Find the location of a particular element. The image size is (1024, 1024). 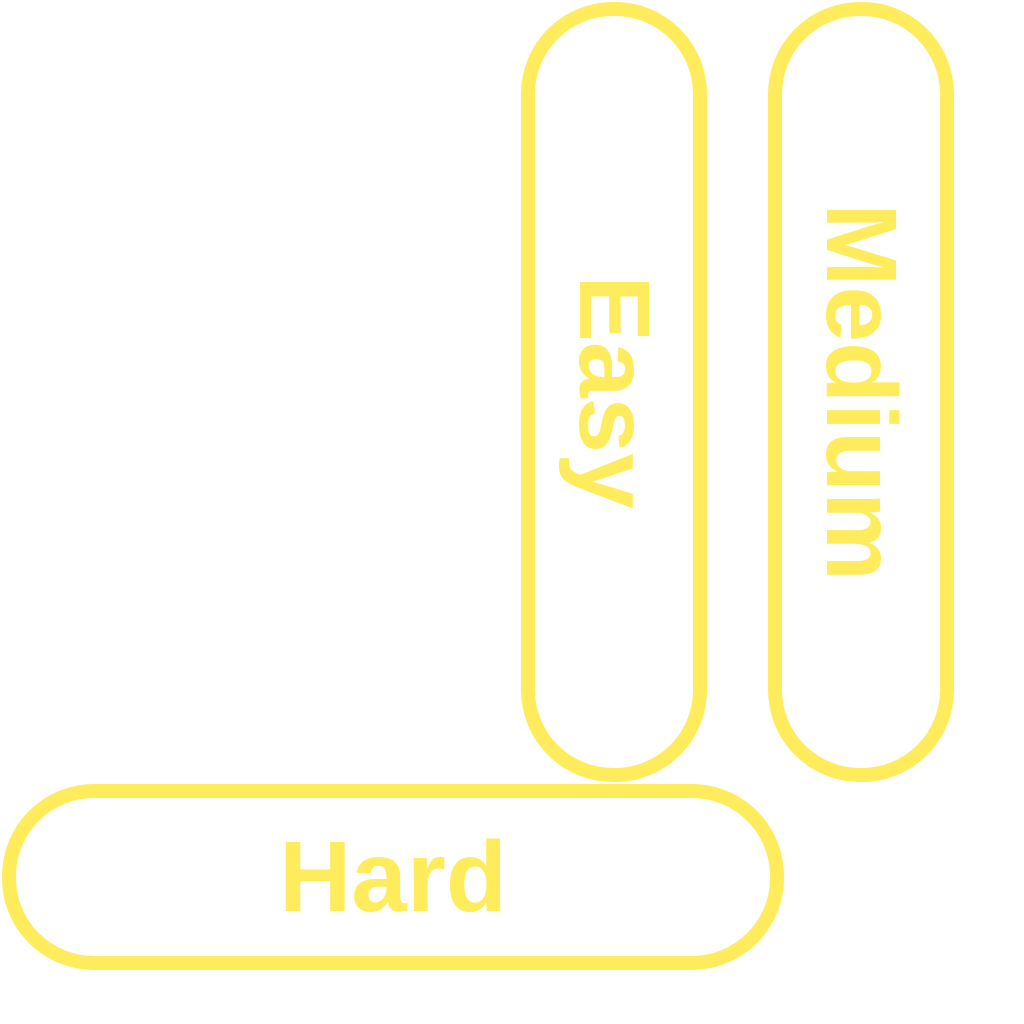

easy-button-label: Easy is located at coordinates (614, 392).